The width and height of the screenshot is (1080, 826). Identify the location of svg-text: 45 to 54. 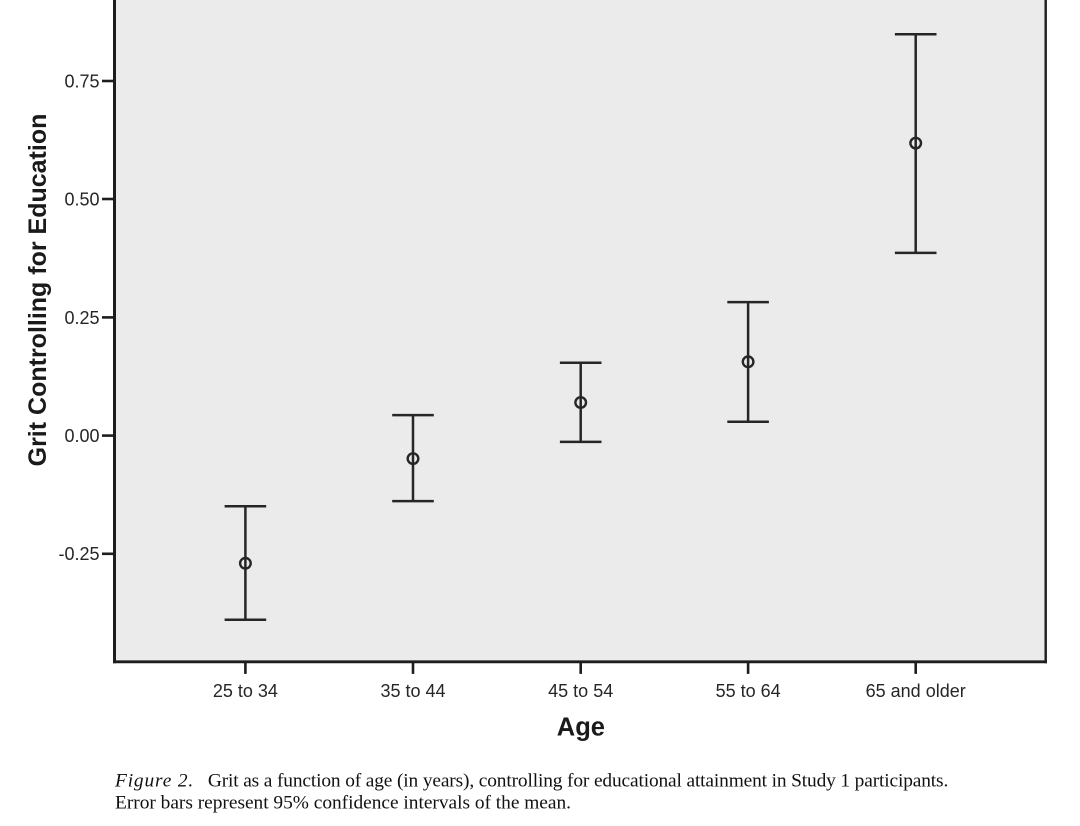
(580, 691).